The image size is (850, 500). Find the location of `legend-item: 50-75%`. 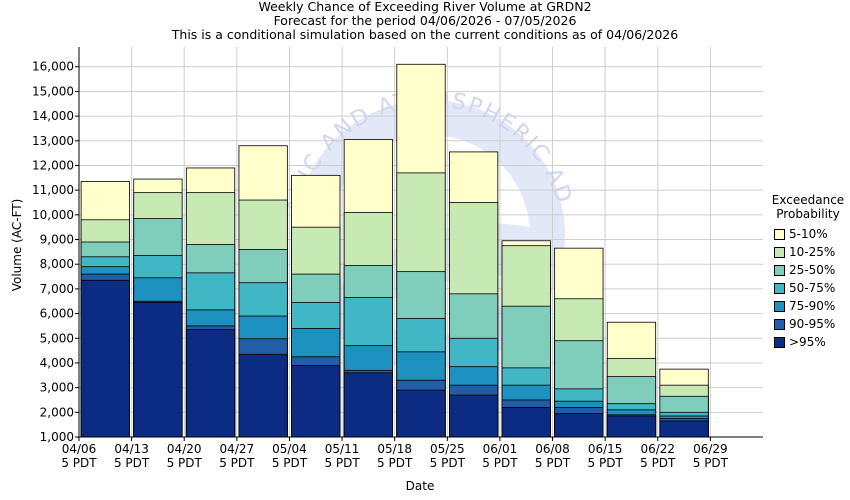

legend-item: 50-75% is located at coordinates (808, 288).